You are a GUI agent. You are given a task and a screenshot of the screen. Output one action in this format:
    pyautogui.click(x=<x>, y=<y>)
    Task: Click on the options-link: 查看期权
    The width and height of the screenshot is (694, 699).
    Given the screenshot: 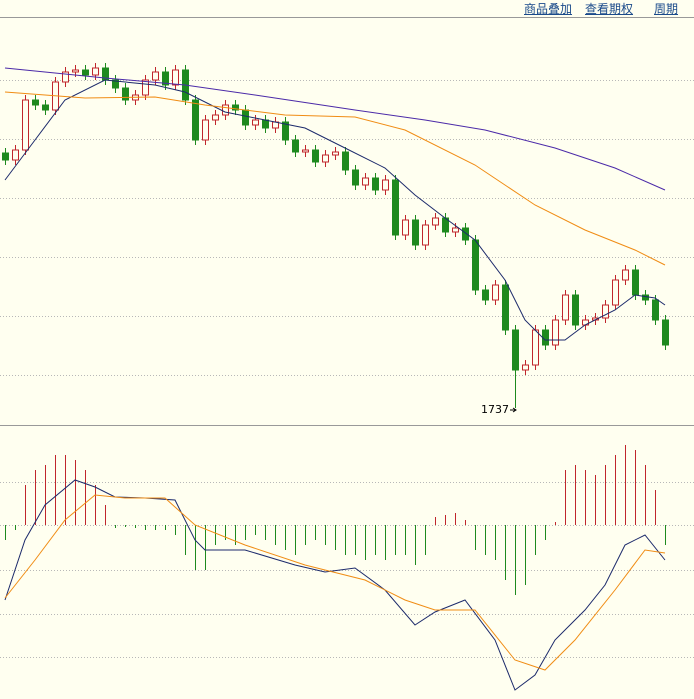 What is the action you would take?
    pyautogui.click(x=609, y=9)
    